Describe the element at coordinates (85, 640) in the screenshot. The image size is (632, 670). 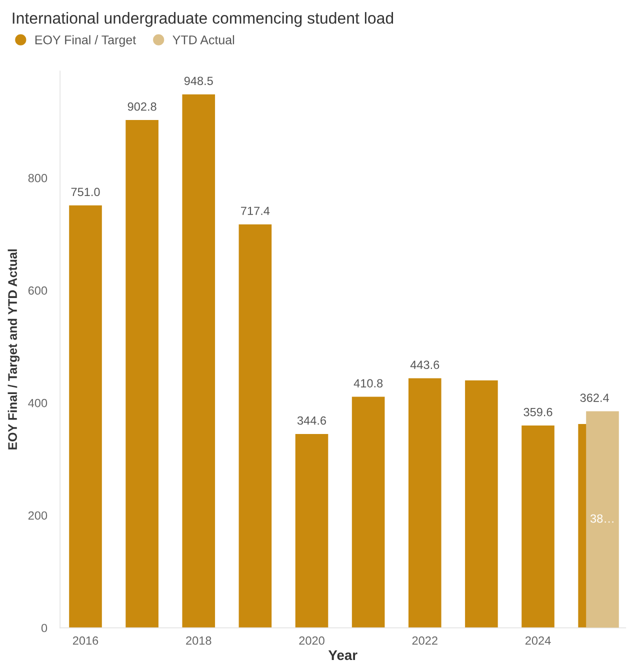
I see `x-tick-label: 2016` at that location.